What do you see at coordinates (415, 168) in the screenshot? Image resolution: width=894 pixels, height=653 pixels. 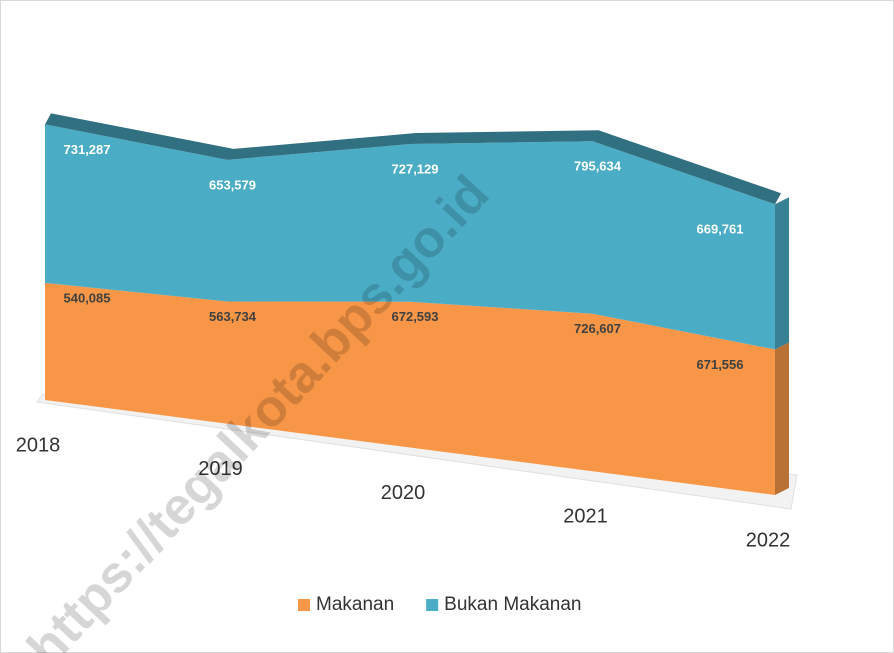 I see `value-label: 727,129` at bounding box center [415, 168].